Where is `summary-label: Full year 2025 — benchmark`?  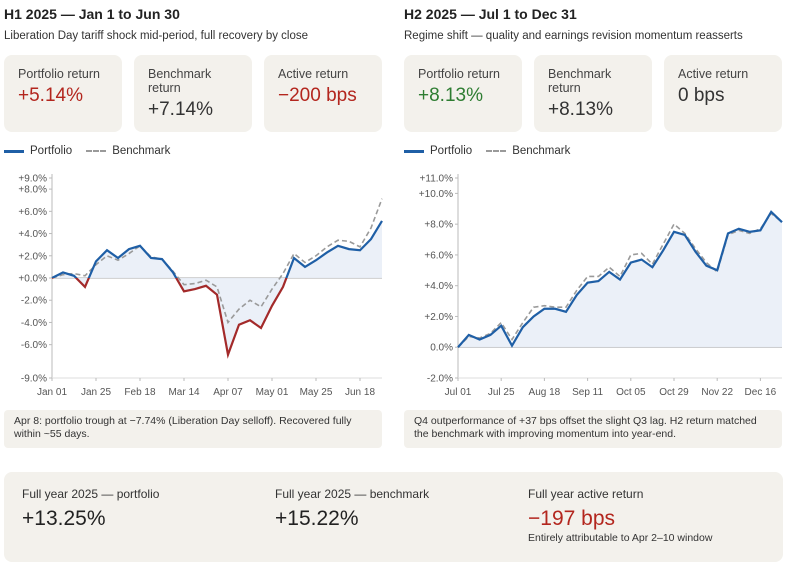
summary-label: Full year 2025 — benchmark is located at coordinates (352, 494).